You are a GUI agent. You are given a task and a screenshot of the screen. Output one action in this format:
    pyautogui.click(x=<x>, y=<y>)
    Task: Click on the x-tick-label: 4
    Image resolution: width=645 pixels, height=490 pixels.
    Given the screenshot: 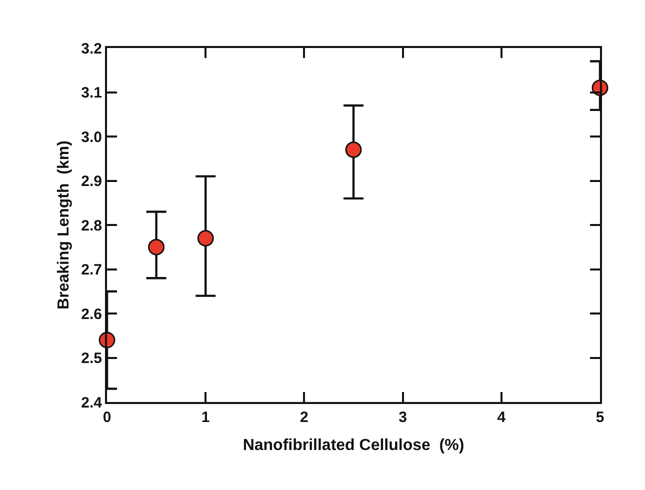 What is the action you would take?
    pyautogui.click(x=501, y=417)
    